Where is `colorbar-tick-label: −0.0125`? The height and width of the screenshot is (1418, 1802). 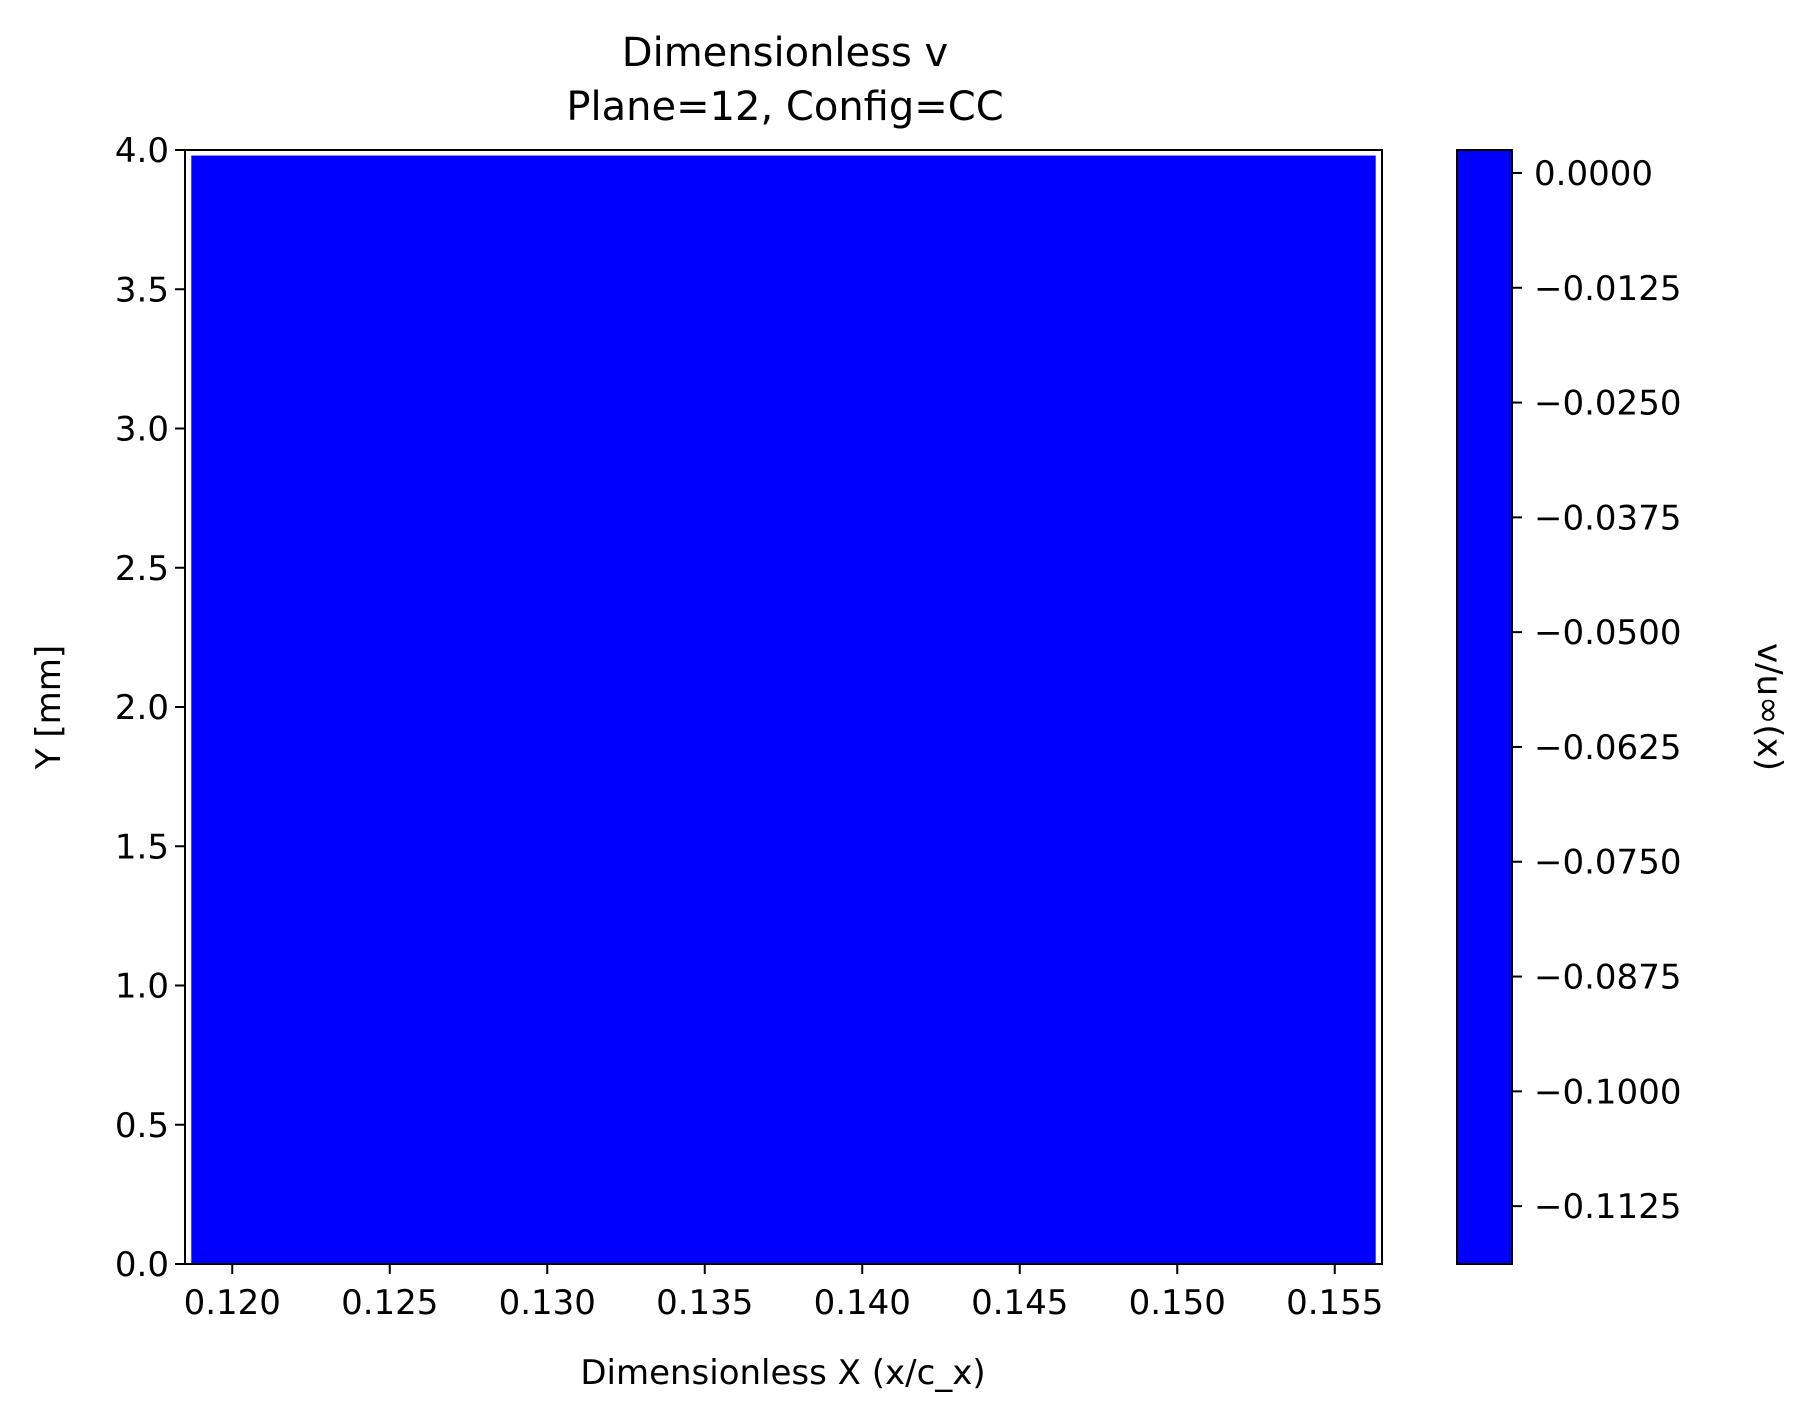 colorbar-tick-label: −0.0125 is located at coordinates (1607, 289).